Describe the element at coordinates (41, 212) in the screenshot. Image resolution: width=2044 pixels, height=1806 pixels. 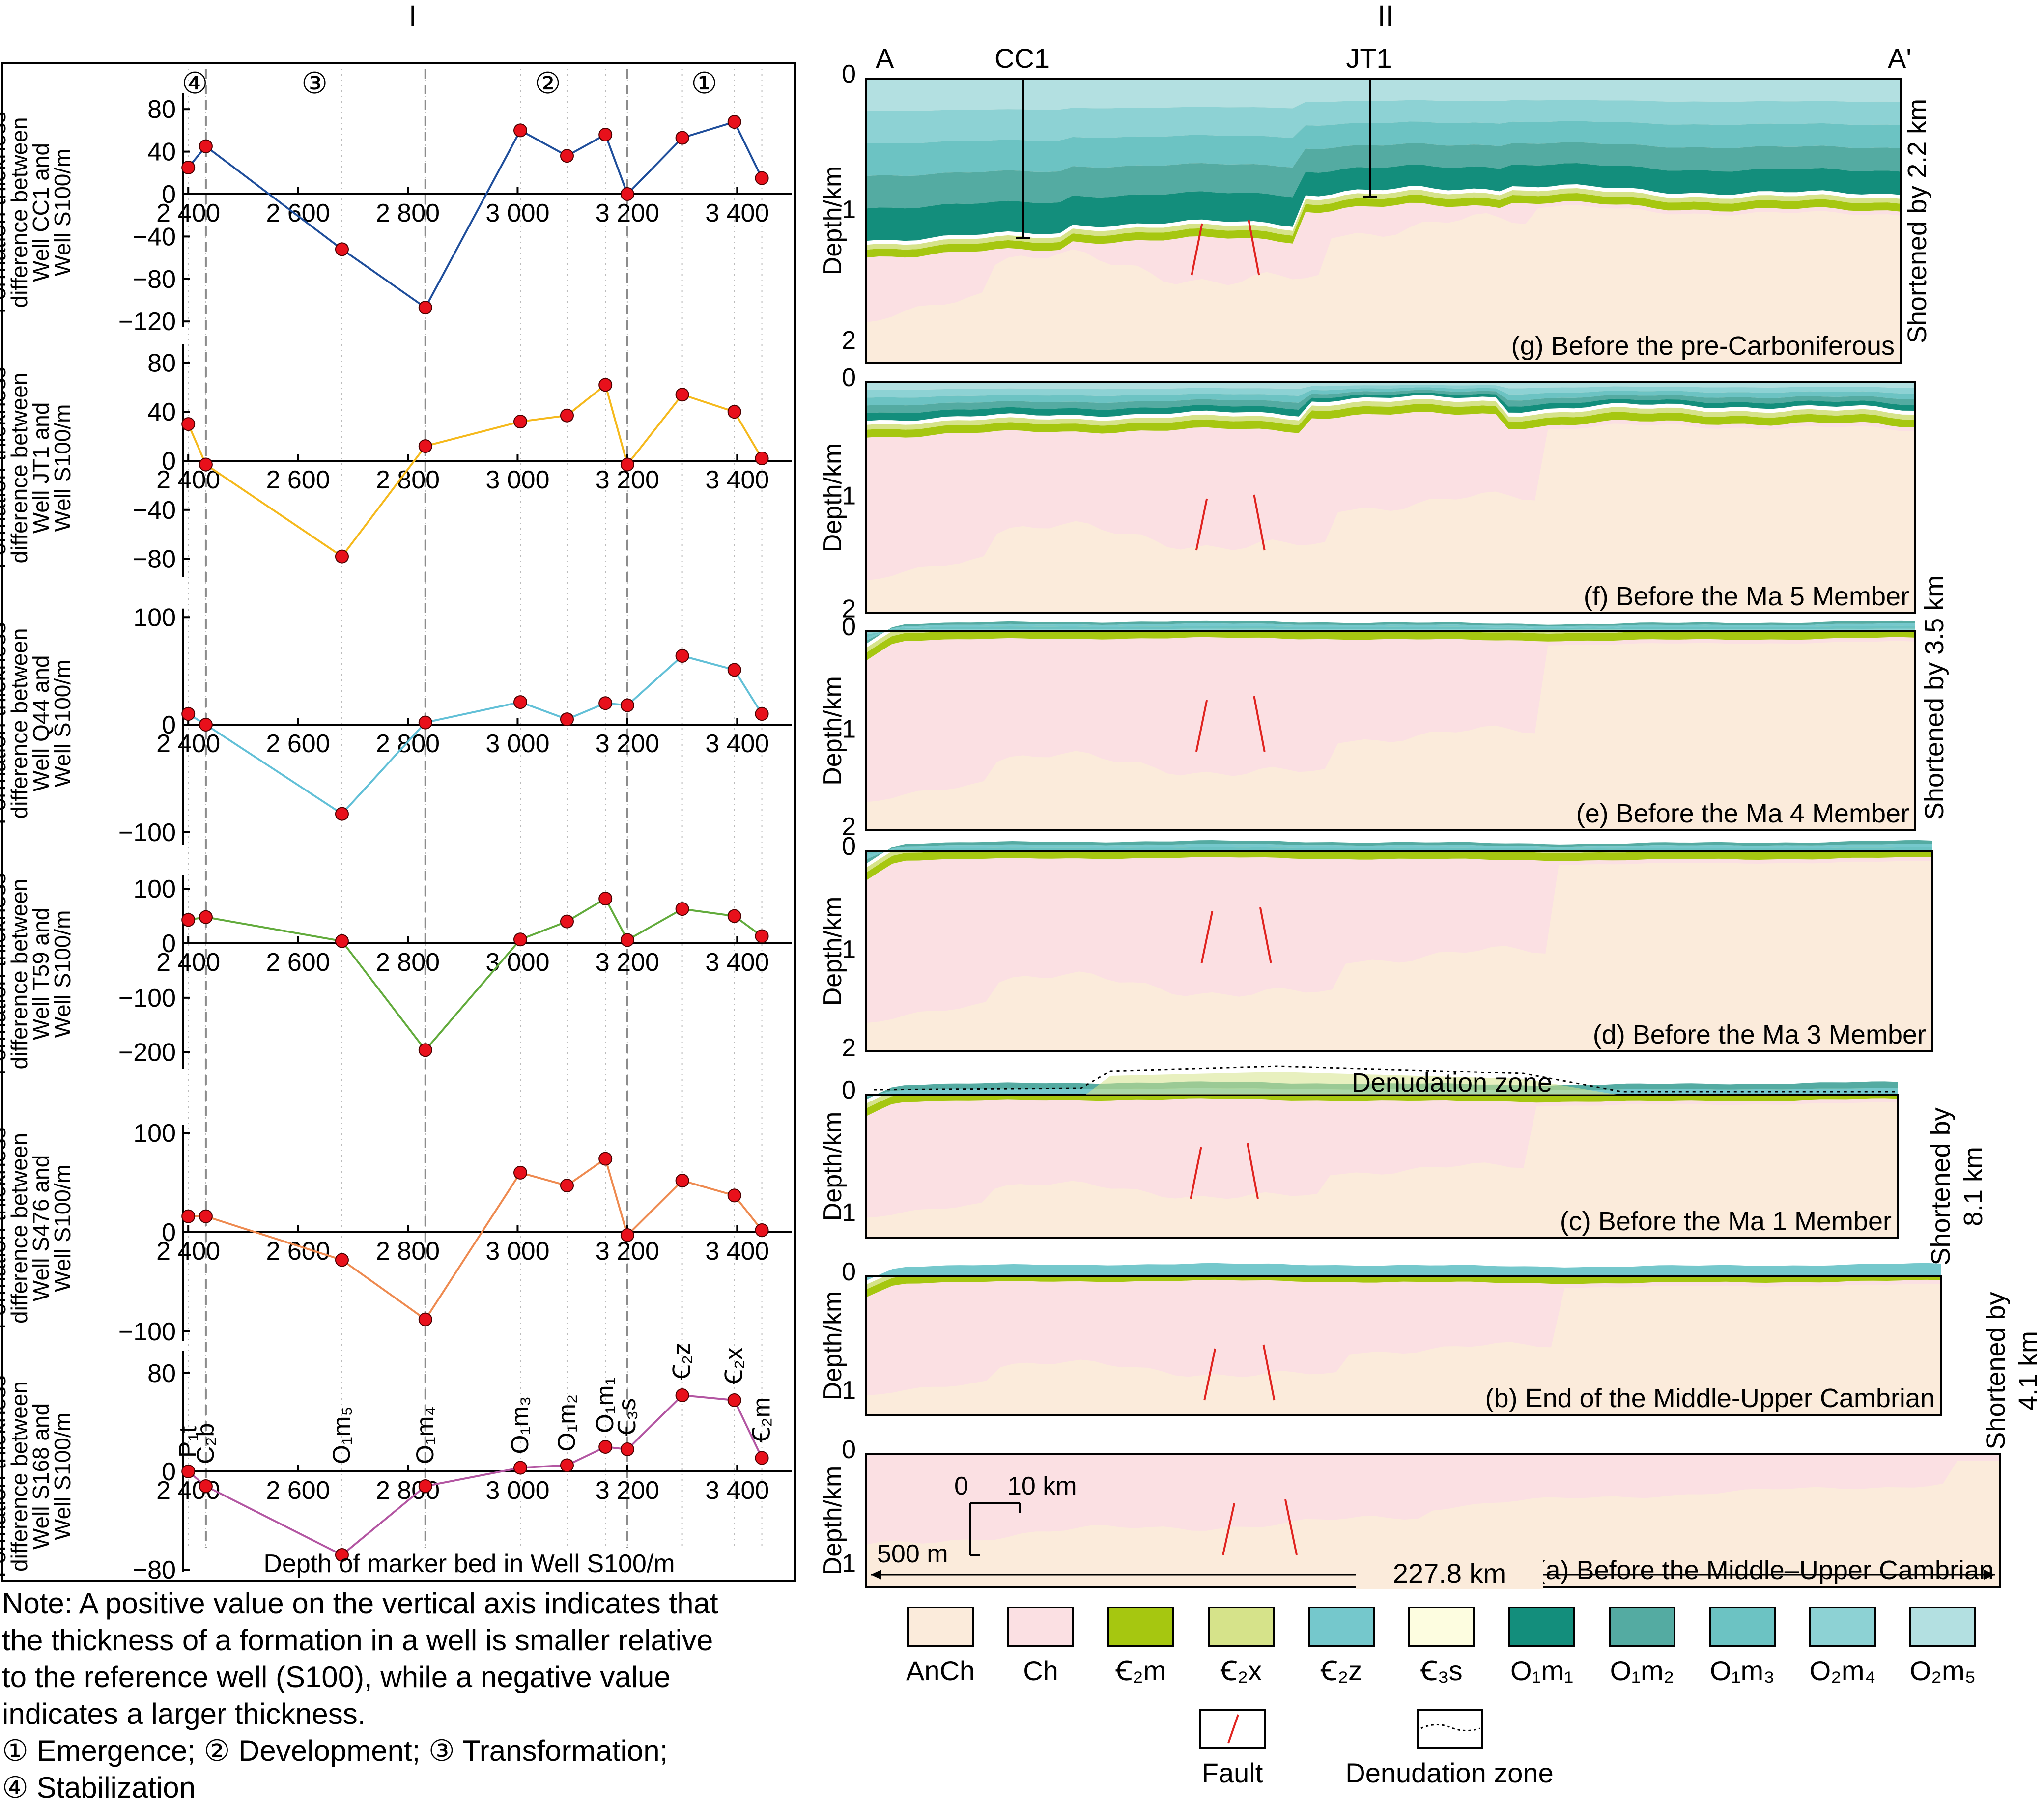
I see `y-axis-label-line: Well CC1 and` at that location.